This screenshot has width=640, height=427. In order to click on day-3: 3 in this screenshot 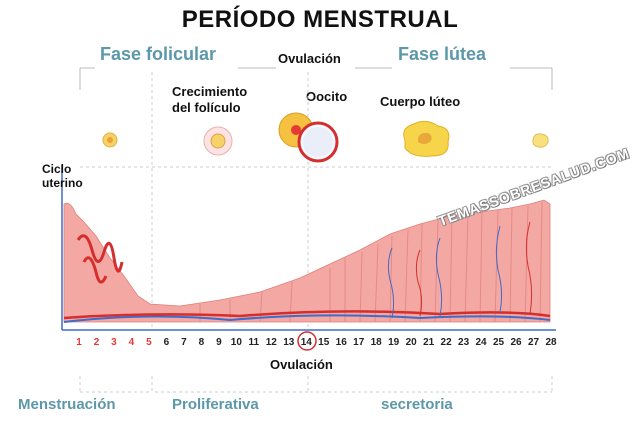, I will do `click(114, 342)`.